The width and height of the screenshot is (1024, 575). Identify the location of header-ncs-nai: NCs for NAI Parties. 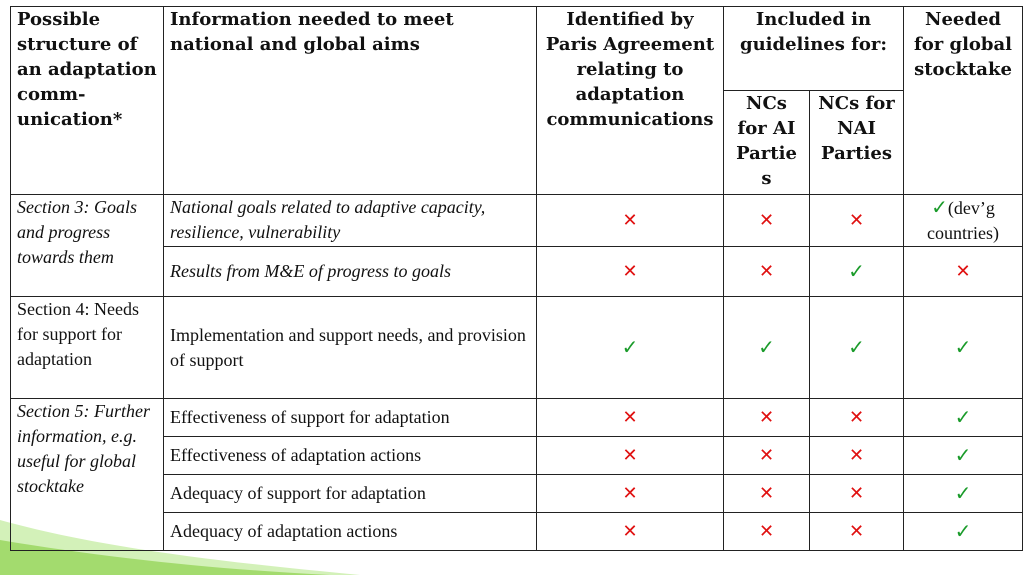
(856, 142).